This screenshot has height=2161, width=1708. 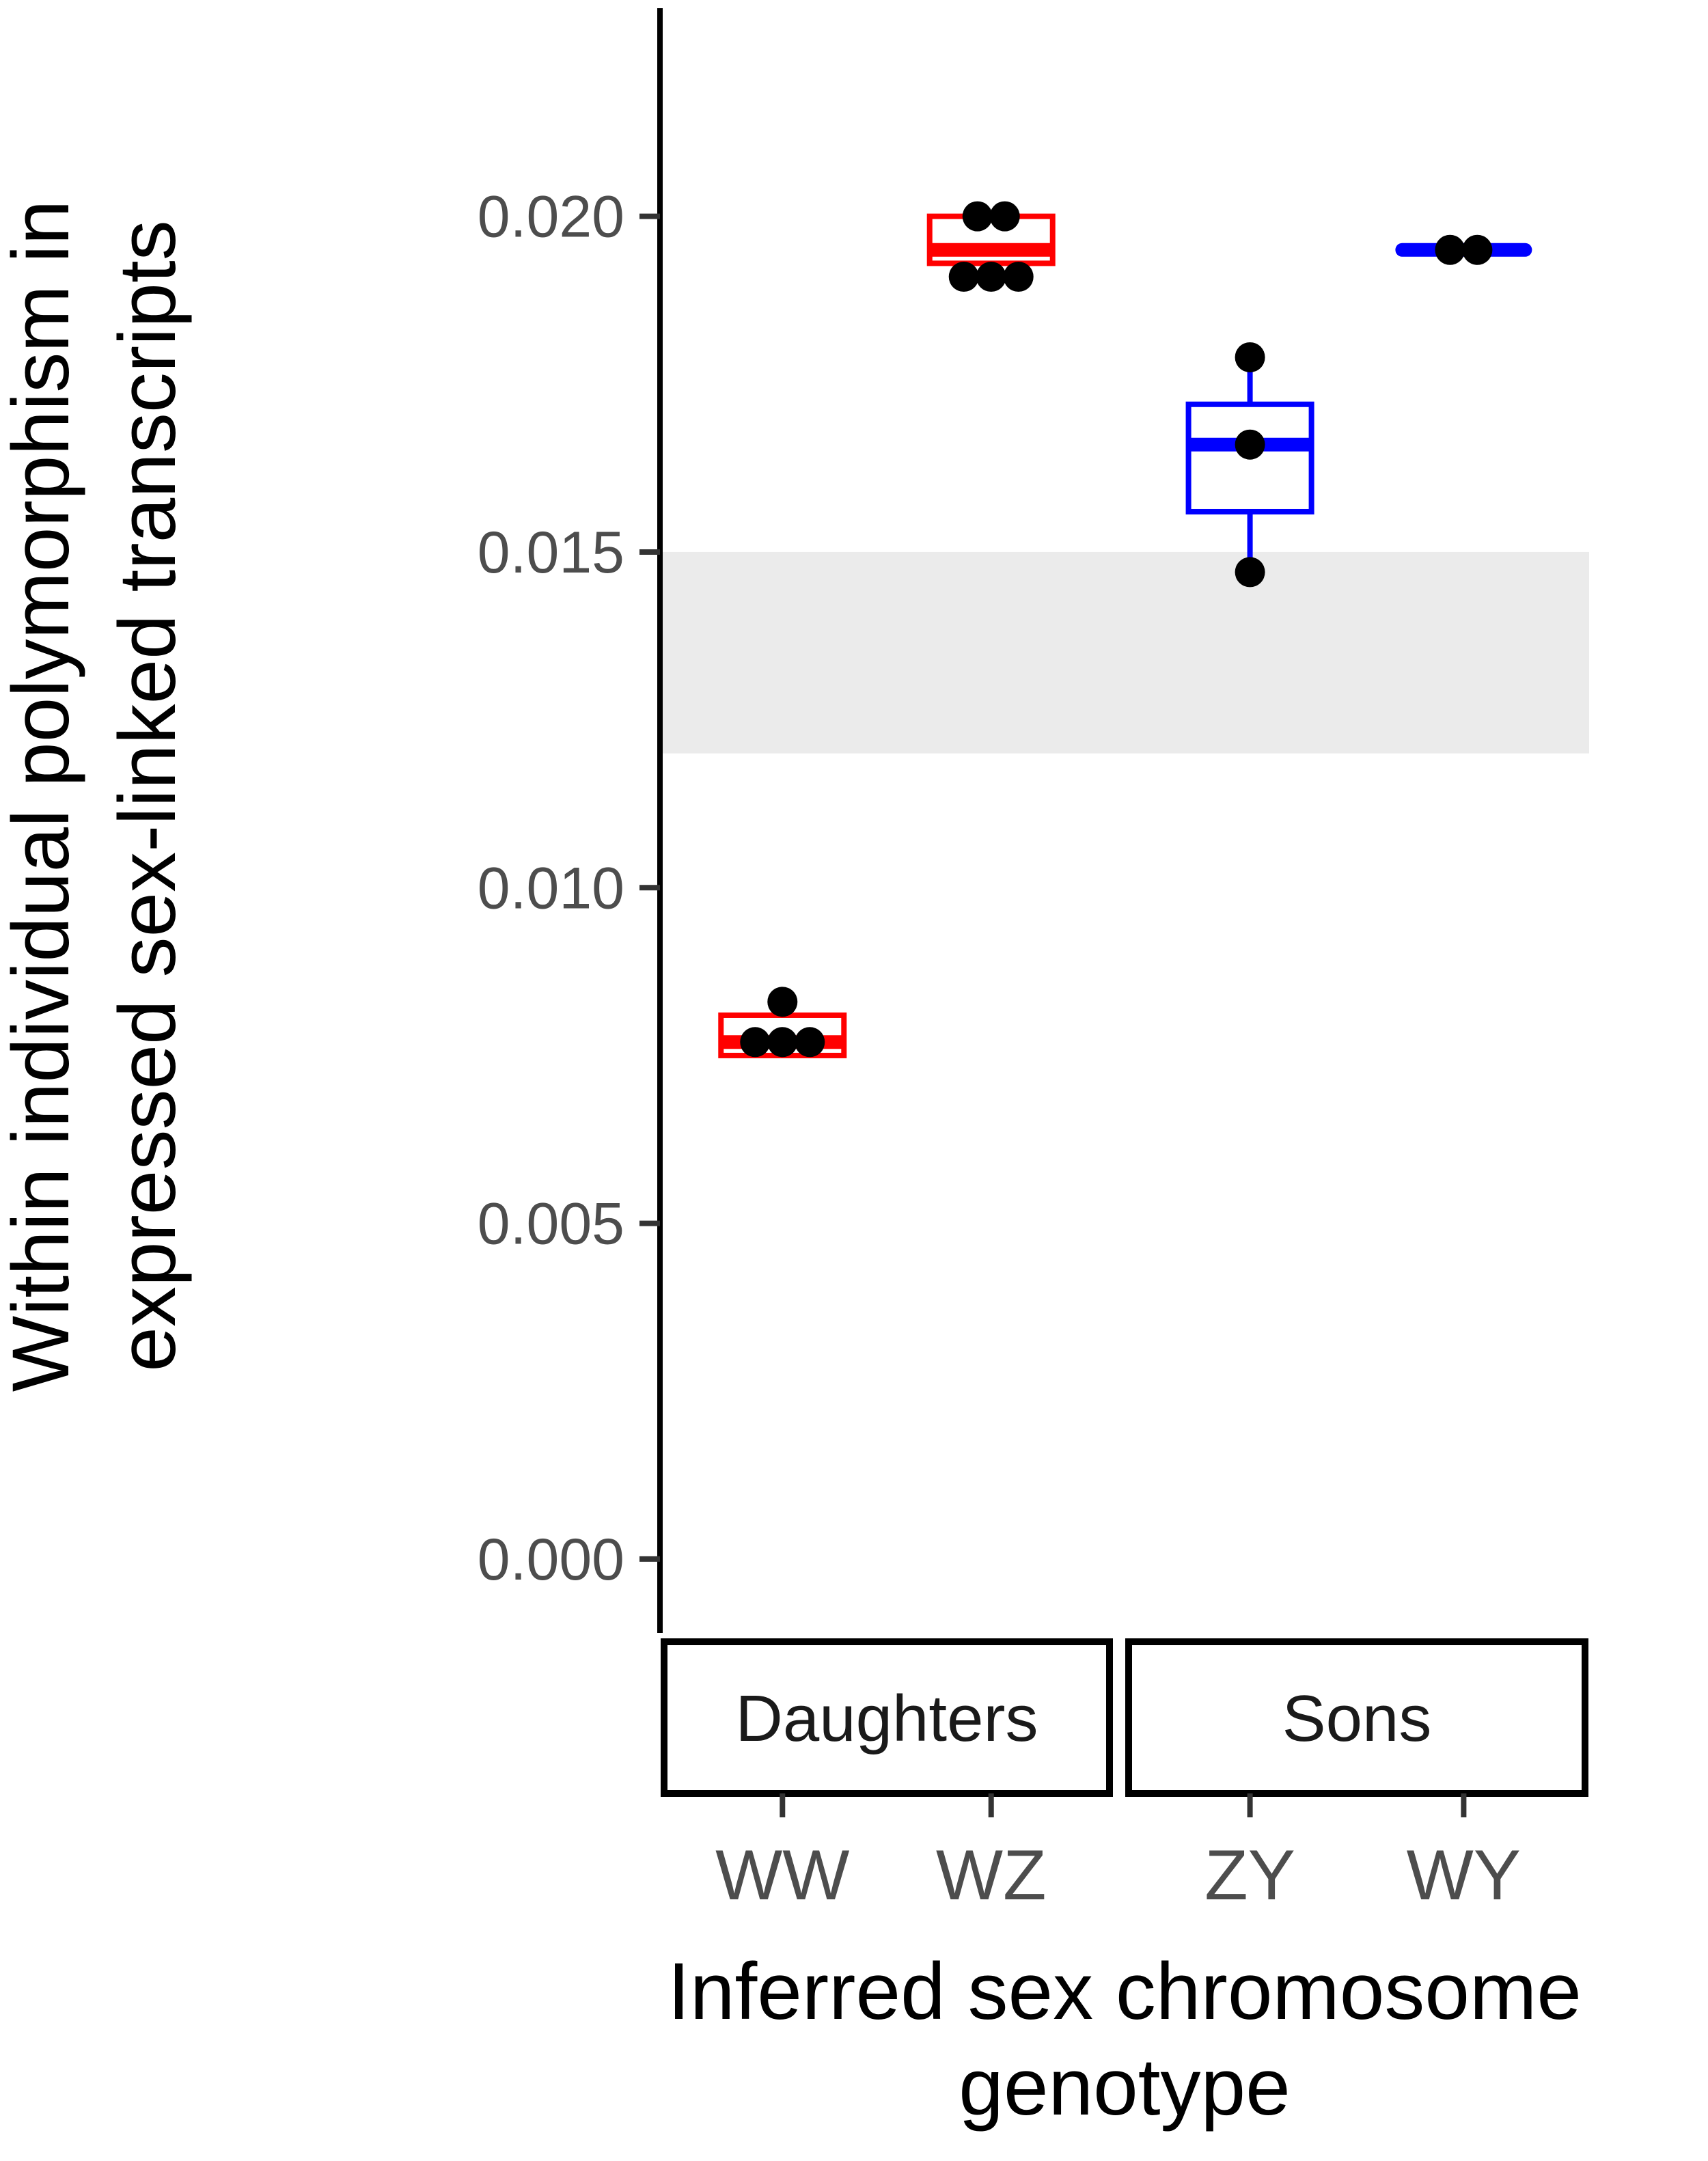 I want to click on y-tick-label: 0.005, so click(x=551, y=1224).